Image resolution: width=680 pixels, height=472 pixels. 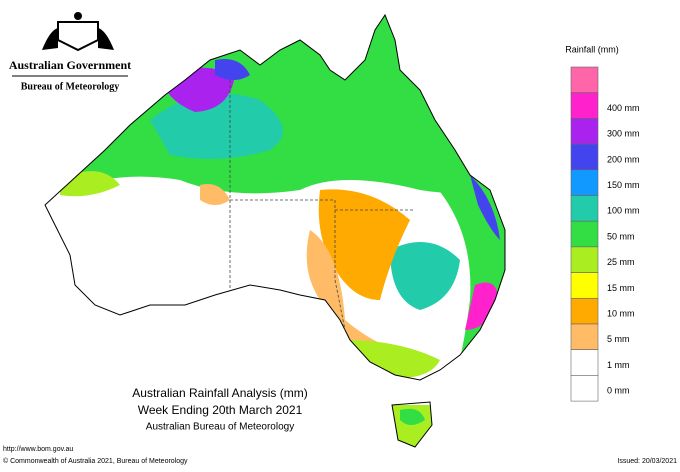 I want to click on legend-label: 10 mm, so click(x=621, y=314).